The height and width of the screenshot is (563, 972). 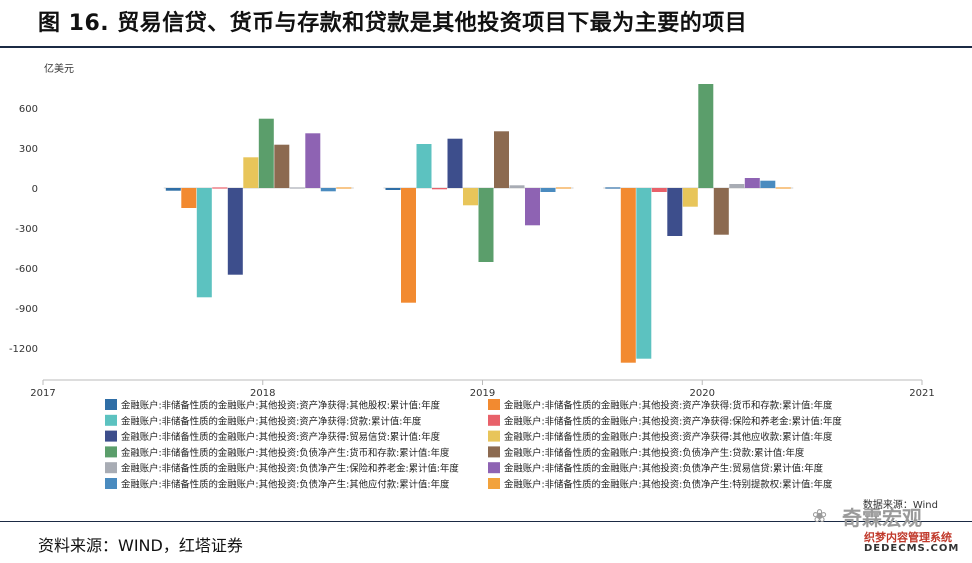 What do you see at coordinates (900, 504) in the screenshot?
I see `chart-source-note: 数据来源：Wind` at bounding box center [900, 504].